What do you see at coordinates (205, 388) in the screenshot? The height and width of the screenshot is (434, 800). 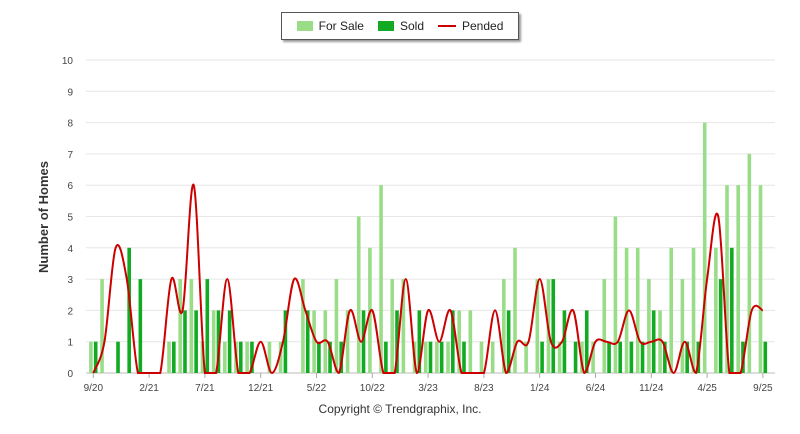 I see `x-tick-label: 7/21` at bounding box center [205, 388].